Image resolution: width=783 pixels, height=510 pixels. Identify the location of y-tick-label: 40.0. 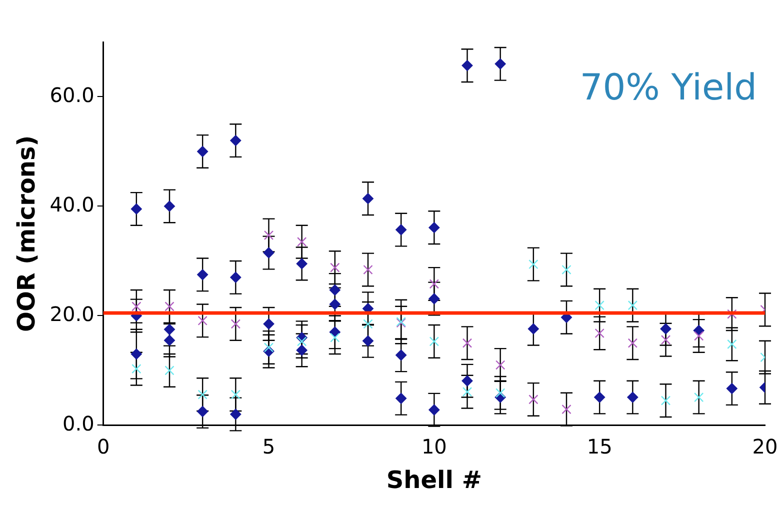
(72, 204).